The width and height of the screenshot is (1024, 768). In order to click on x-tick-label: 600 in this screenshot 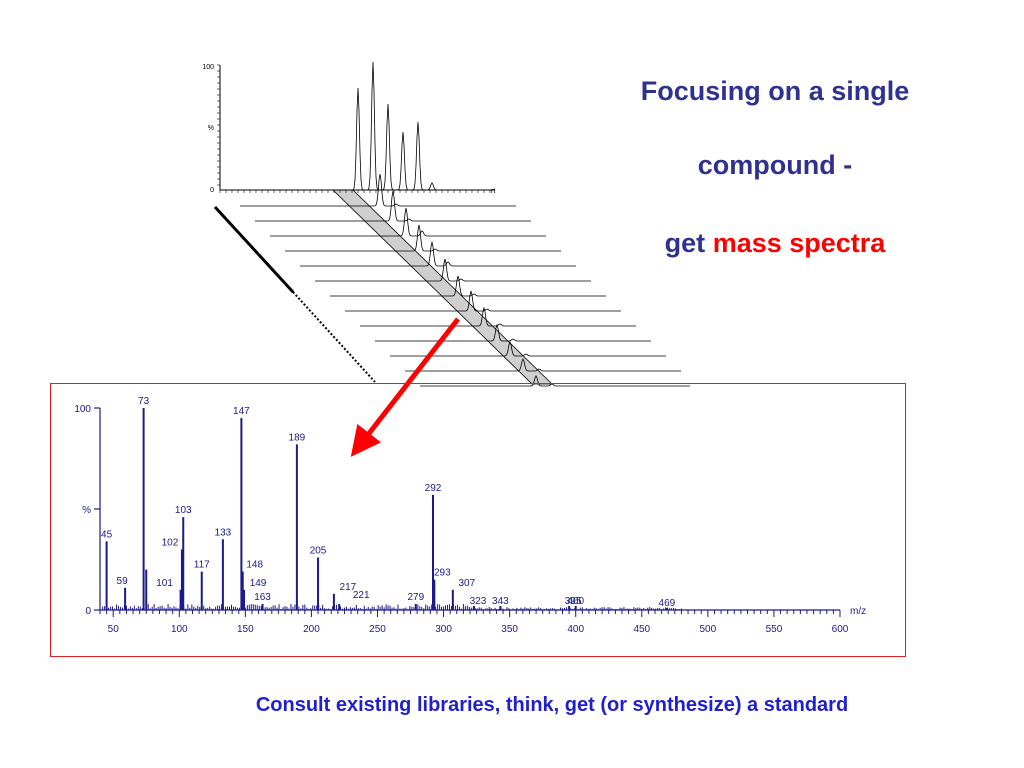, I will do `click(840, 629)`.